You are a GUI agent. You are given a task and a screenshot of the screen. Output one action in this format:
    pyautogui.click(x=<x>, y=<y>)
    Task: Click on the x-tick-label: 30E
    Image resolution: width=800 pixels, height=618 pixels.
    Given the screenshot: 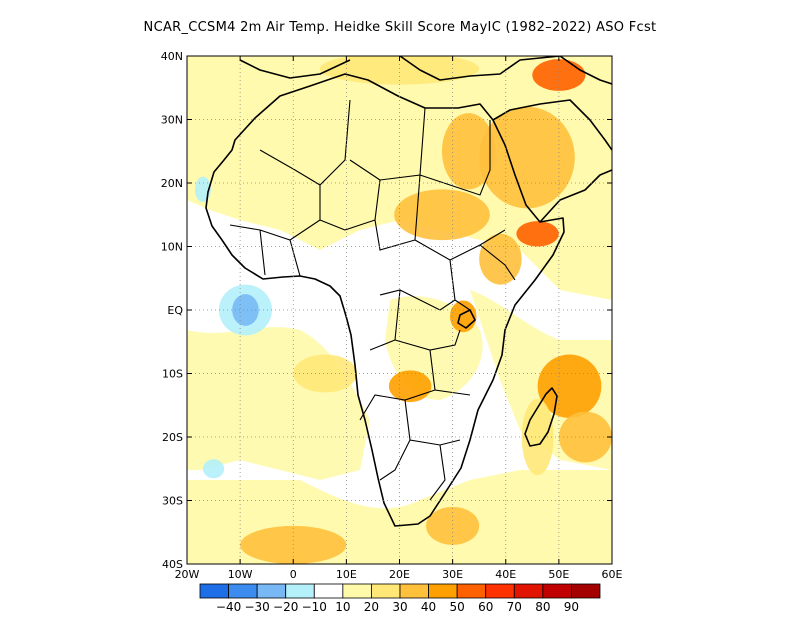 What is the action you would take?
    pyautogui.click(x=452, y=574)
    